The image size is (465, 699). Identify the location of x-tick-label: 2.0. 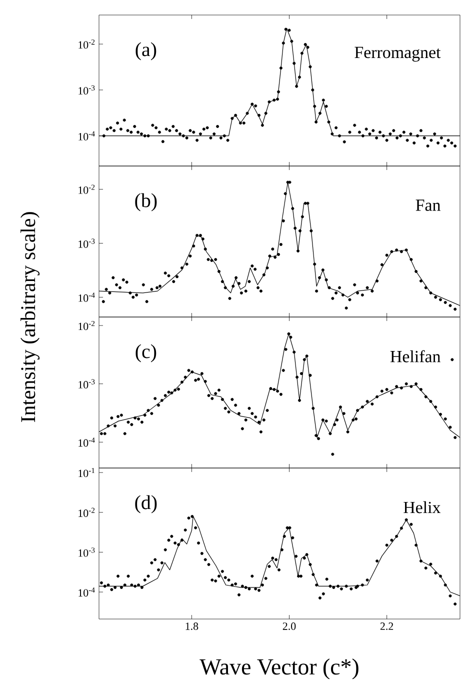
(289, 626).